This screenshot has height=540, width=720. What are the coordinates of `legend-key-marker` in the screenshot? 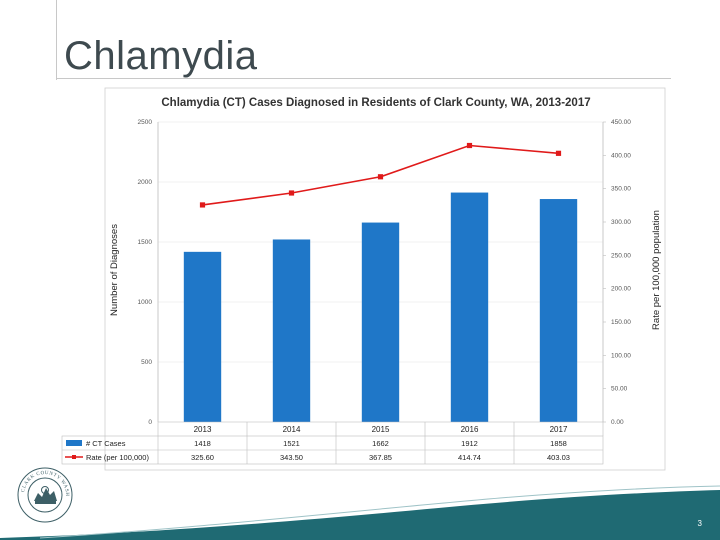 It's located at (74, 457).